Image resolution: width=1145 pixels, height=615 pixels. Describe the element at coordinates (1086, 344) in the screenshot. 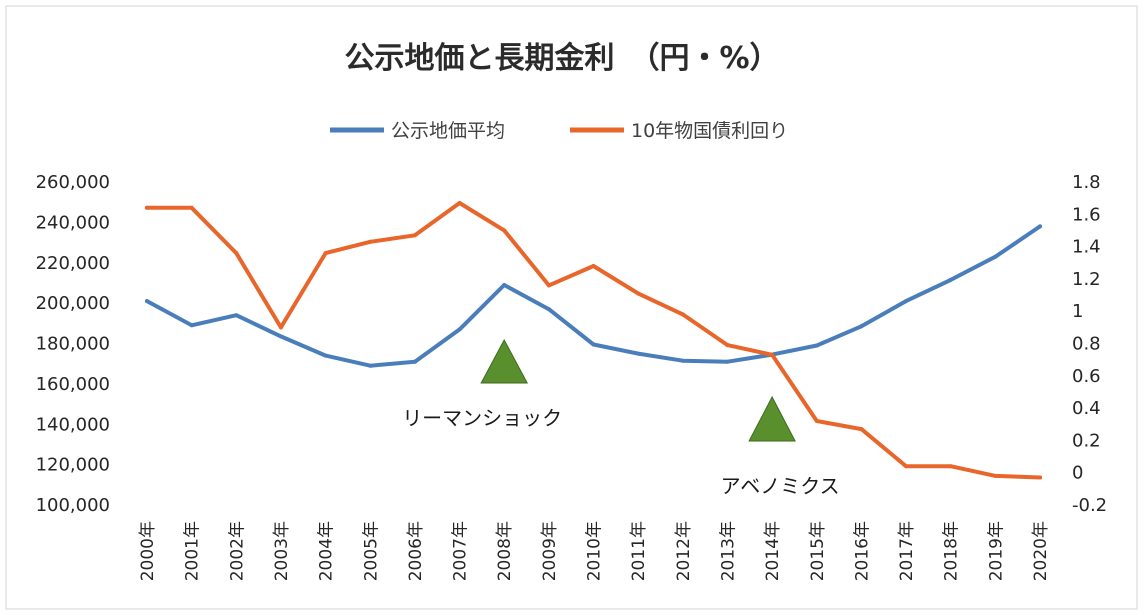

I see `right-axis-tick-label: 0.8` at that location.